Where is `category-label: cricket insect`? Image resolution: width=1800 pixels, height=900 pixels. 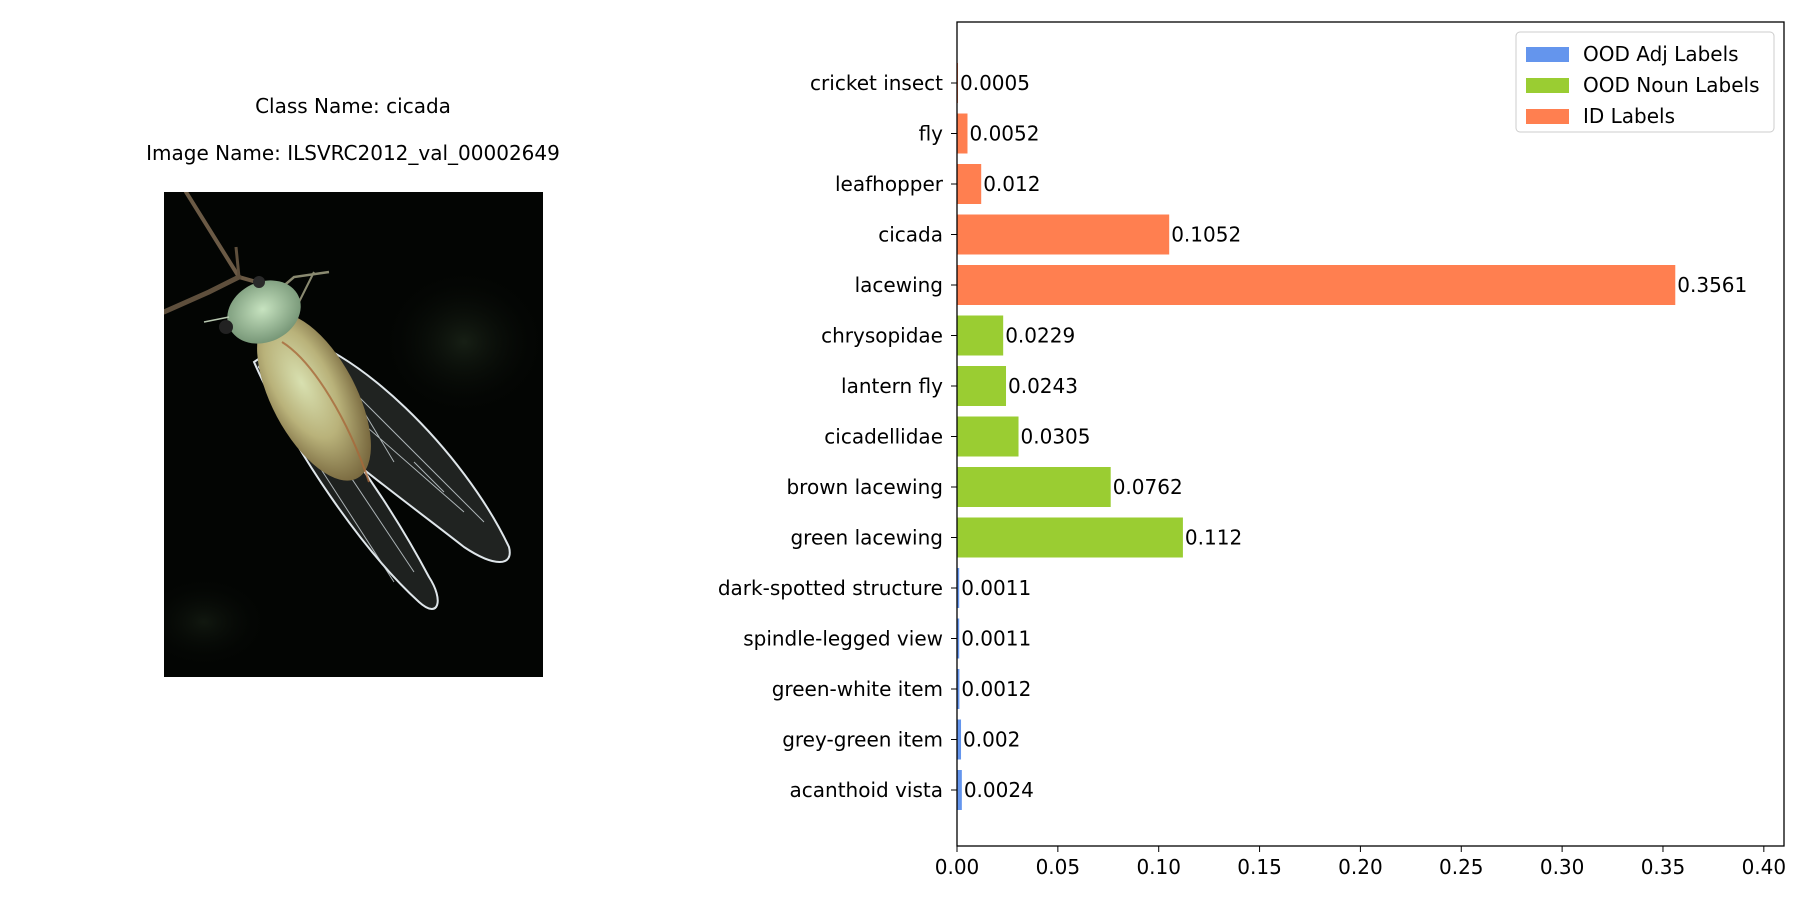 category-label: cricket insect is located at coordinates (876, 83).